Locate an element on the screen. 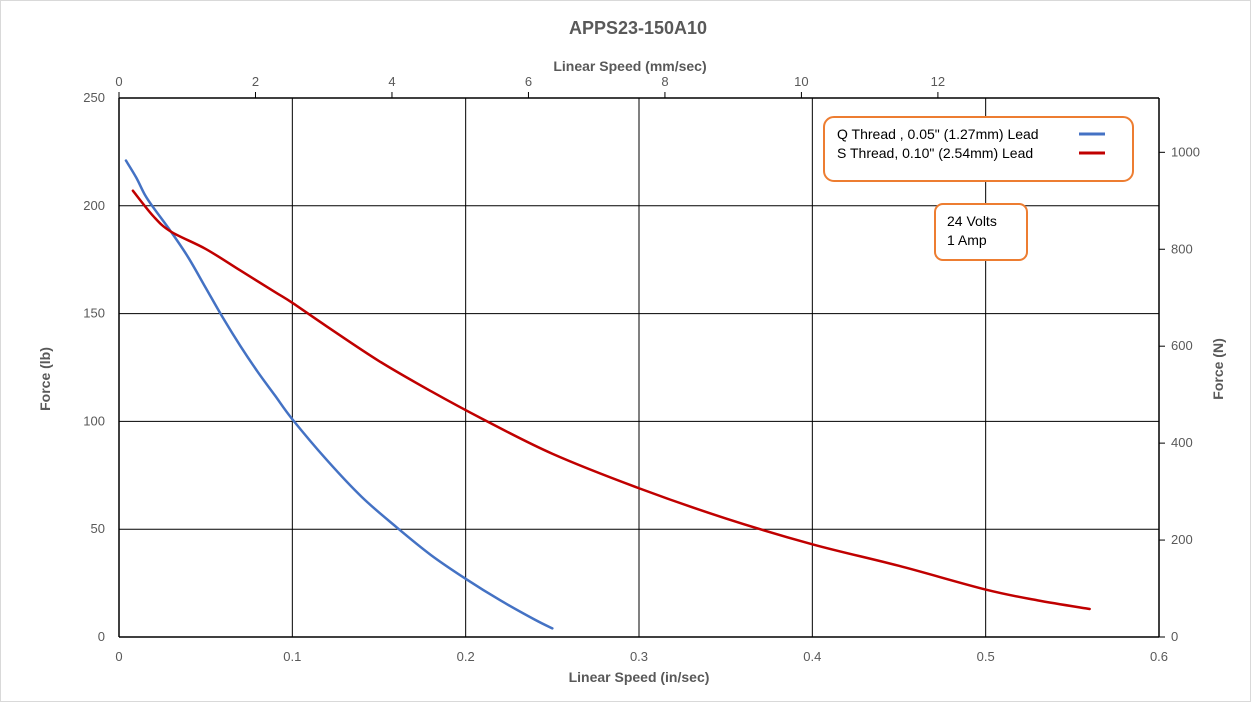  y-axis-title: Force (lb) is located at coordinates (45, 379).